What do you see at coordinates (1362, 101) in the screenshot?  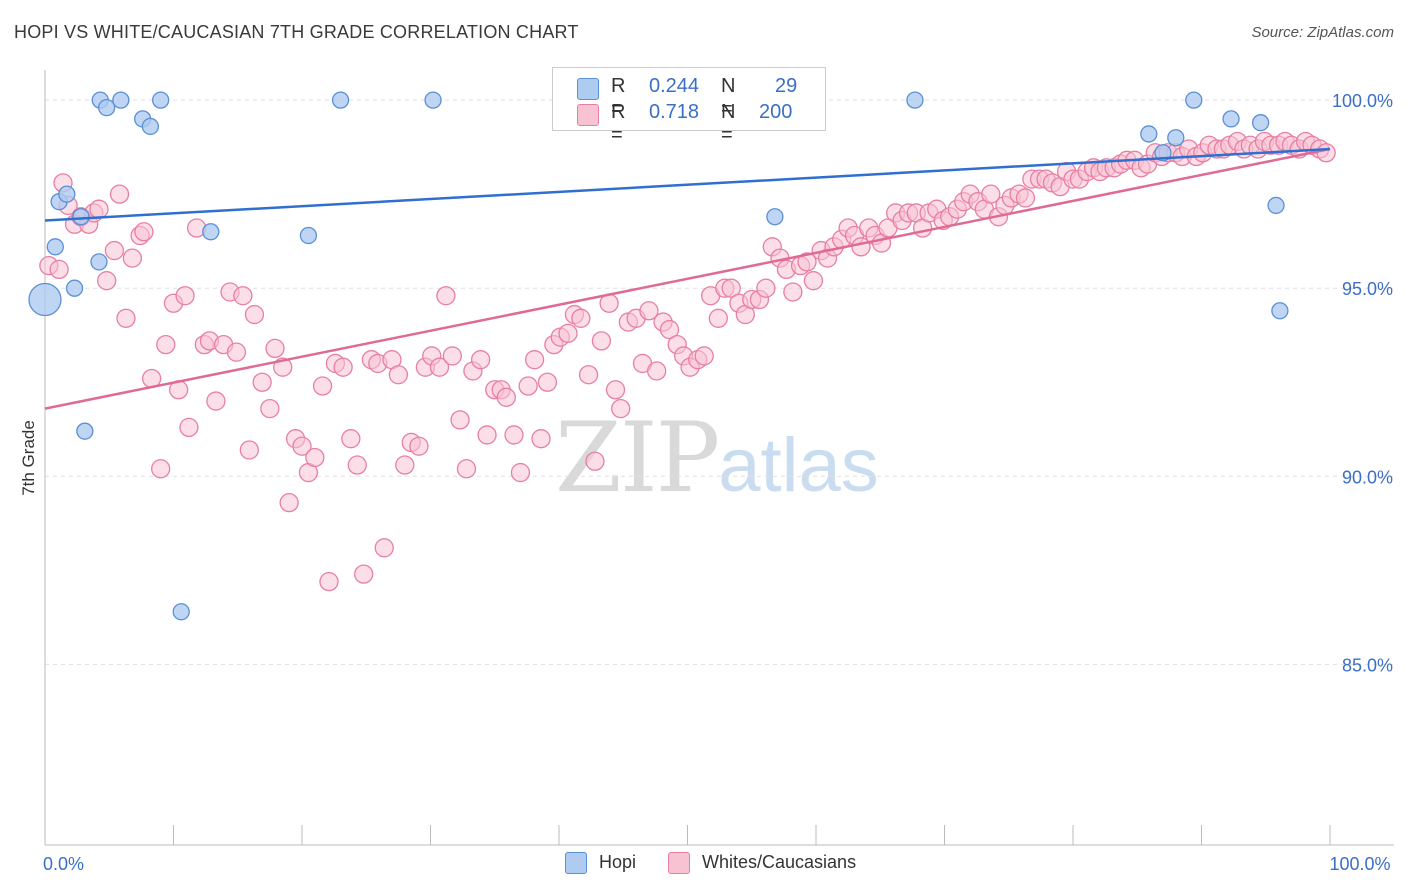 I see `y-tick-label: 100.0%` at bounding box center [1362, 101].